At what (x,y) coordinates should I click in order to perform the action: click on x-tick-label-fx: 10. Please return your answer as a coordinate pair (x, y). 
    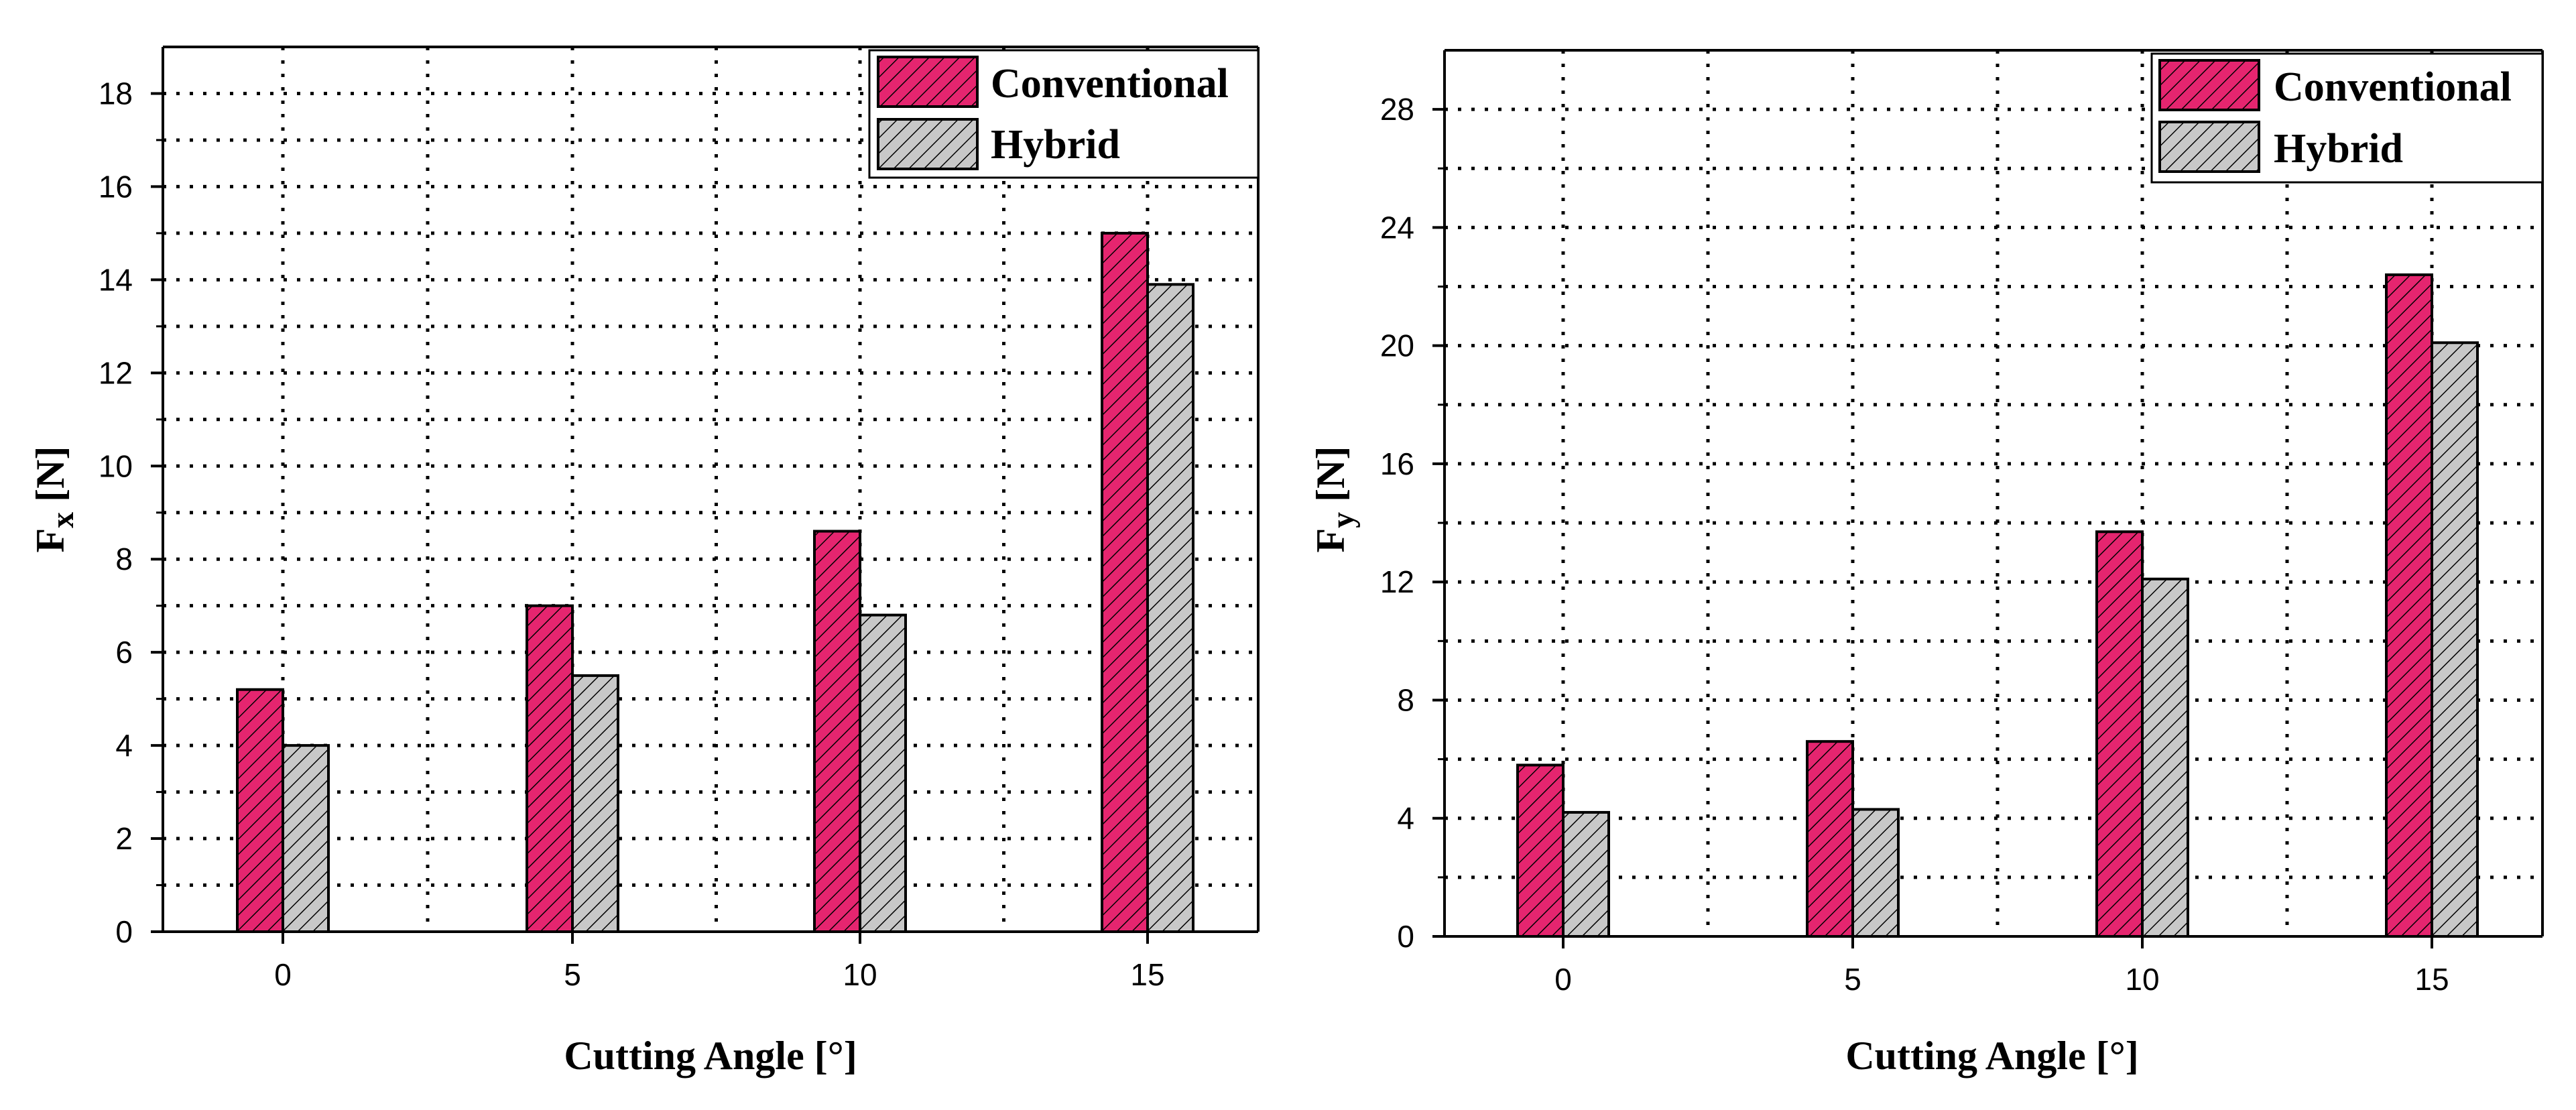
    Looking at the image, I should click on (860, 975).